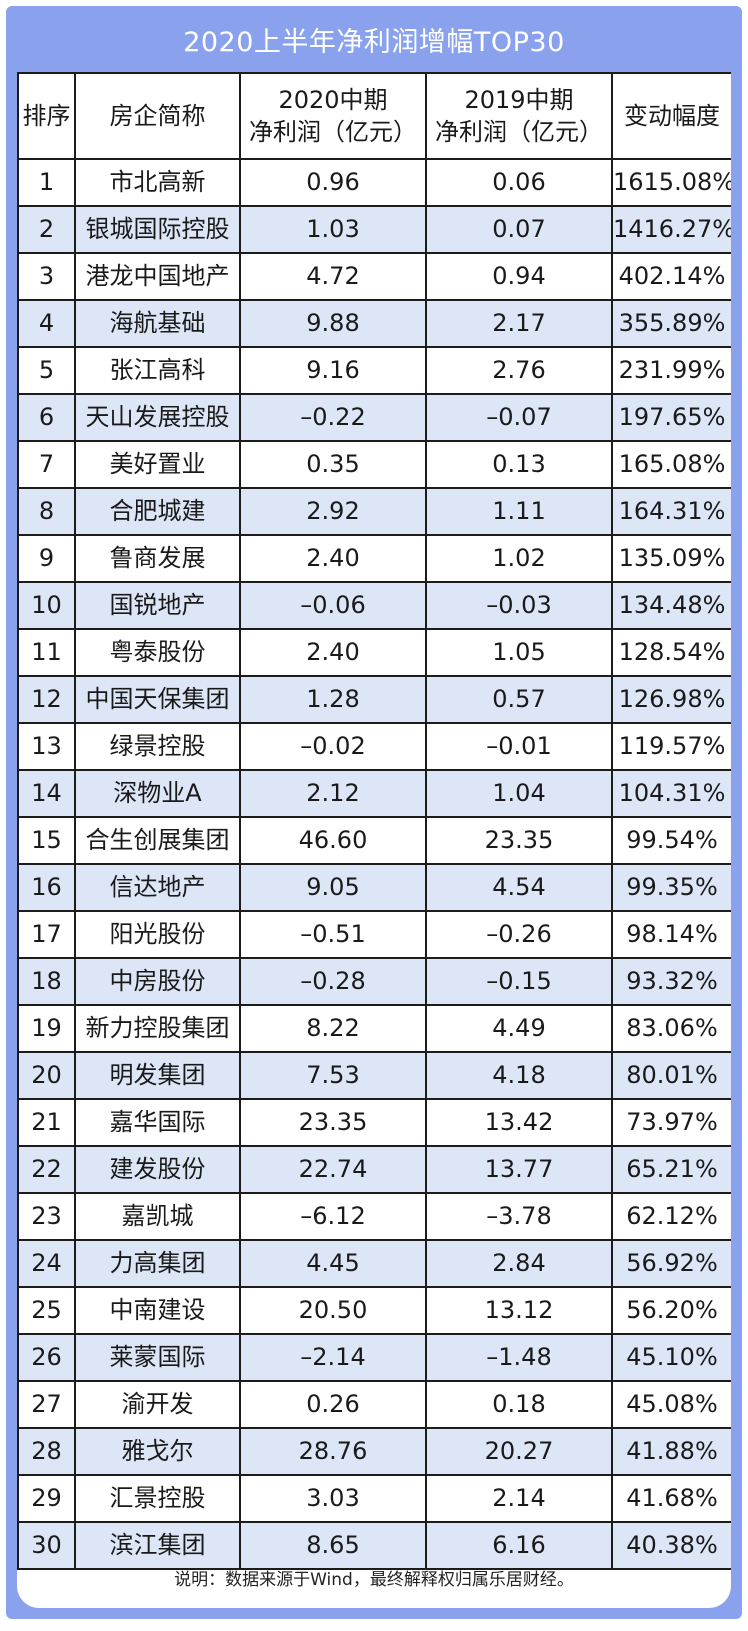 The image size is (748, 1631). I want to click on header-rank: 排序, so click(46, 116).